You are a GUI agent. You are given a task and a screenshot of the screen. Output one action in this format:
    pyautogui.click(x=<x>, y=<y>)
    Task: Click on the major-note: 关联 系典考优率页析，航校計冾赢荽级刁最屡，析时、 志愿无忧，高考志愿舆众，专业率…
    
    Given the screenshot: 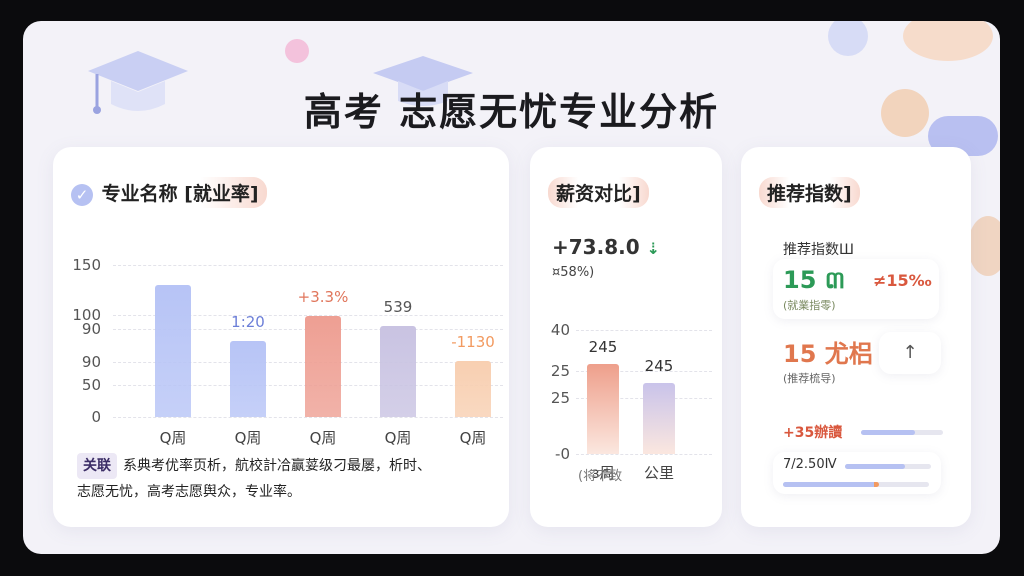 What is the action you would take?
    pyautogui.click(x=287, y=479)
    